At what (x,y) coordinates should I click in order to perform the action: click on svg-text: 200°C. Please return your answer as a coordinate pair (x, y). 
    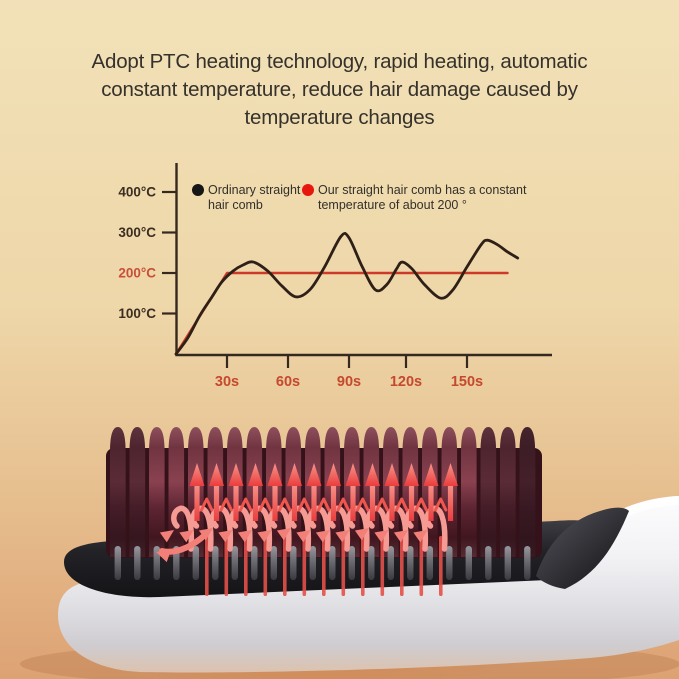
    Looking at the image, I should click on (137, 273).